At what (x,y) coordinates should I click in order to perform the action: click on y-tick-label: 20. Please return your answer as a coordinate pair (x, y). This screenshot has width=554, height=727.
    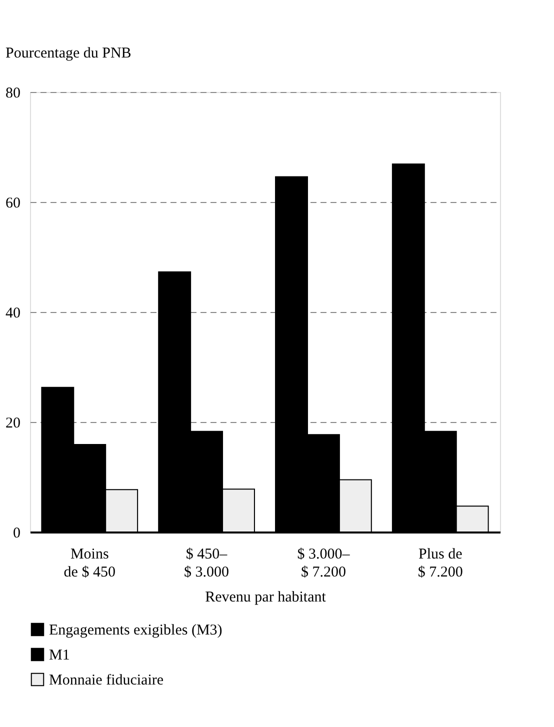
    Looking at the image, I should click on (13, 424).